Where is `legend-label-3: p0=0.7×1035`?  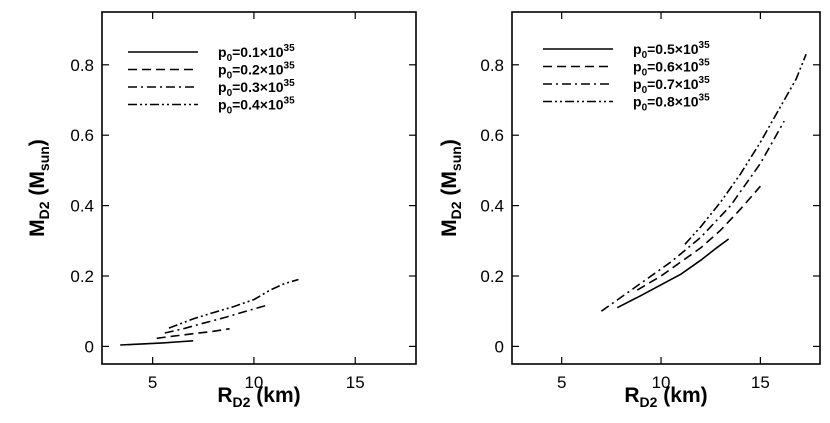
legend-label-3: p0=0.7×1035 is located at coordinates (671, 85).